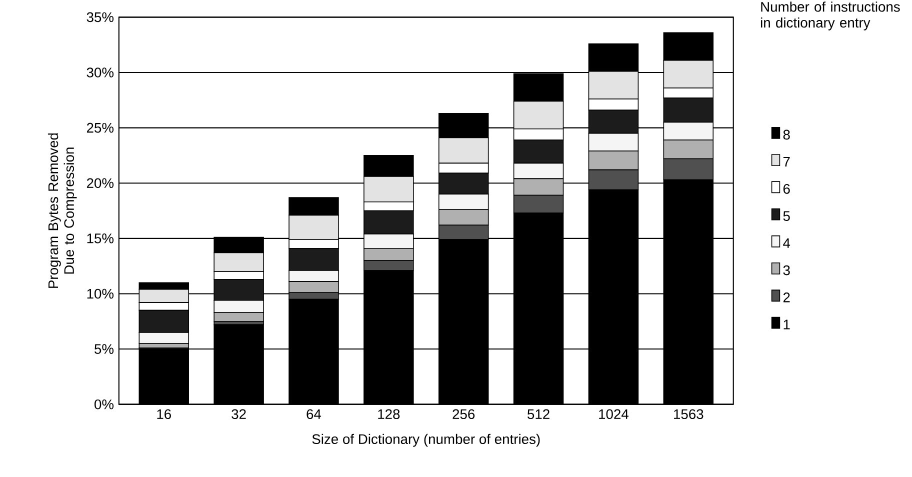  I want to click on legend-label: 2, so click(786, 297).